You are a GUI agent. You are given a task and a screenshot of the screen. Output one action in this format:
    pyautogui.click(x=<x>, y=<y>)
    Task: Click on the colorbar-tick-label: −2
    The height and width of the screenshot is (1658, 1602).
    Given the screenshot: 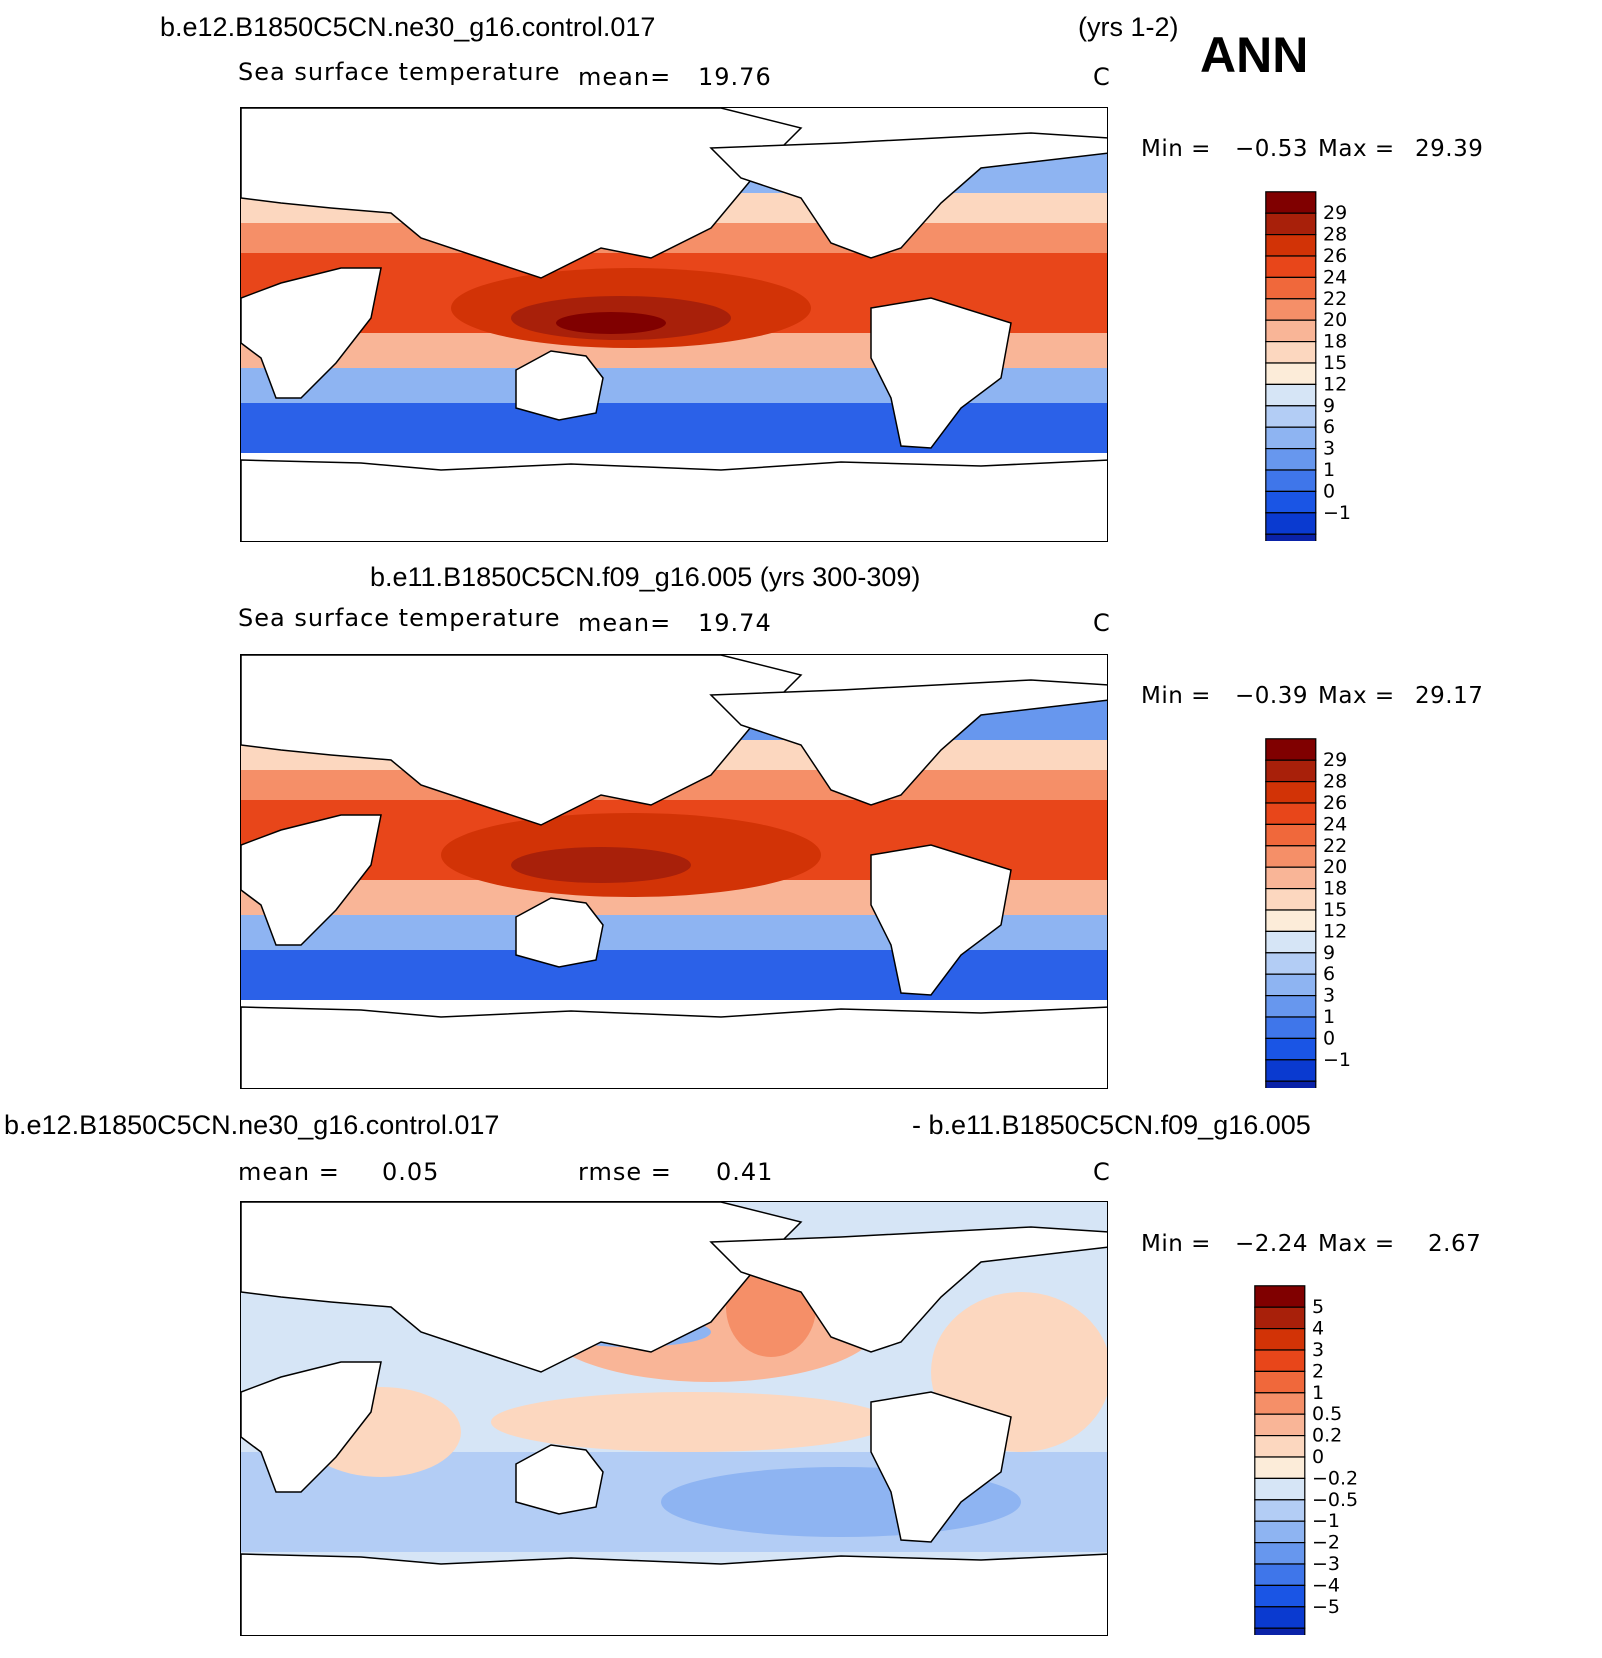 What is the action you would take?
    pyautogui.click(x=1326, y=1543)
    